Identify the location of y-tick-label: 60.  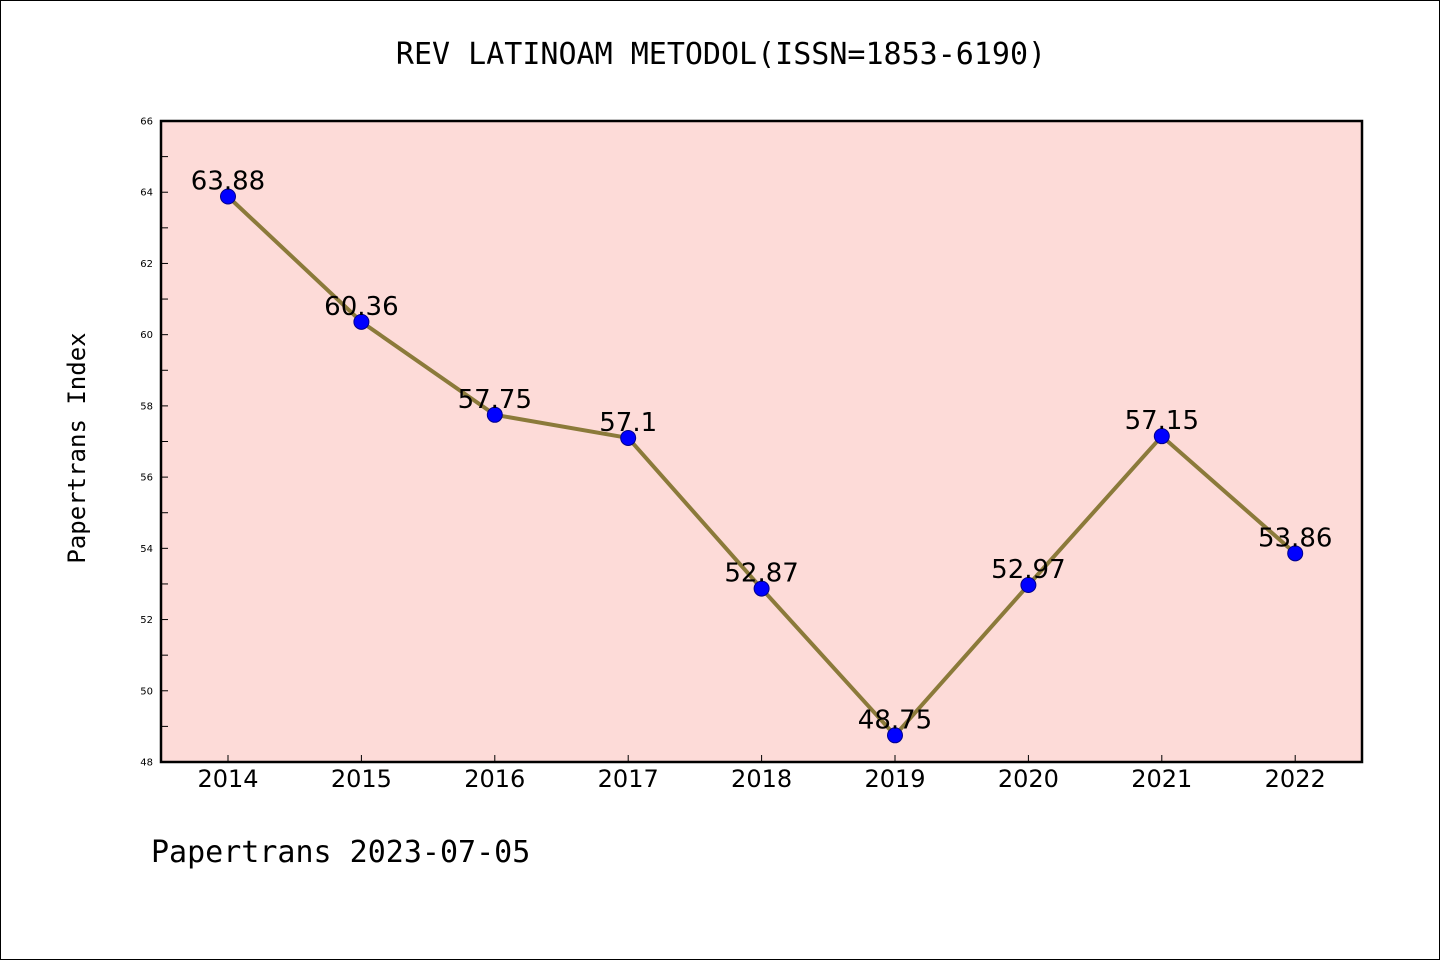
(146, 335).